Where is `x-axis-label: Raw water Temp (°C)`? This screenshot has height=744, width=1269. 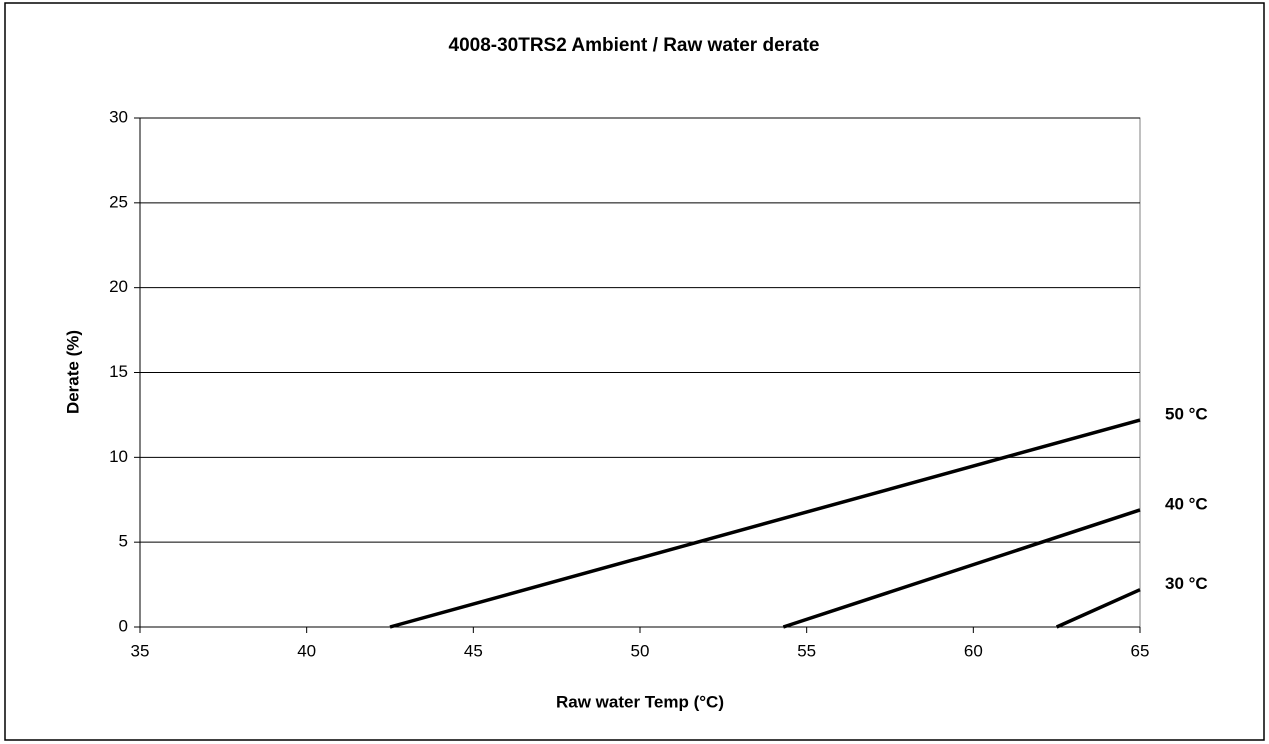
x-axis-label: Raw water Temp (°C) is located at coordinates (640, 701).